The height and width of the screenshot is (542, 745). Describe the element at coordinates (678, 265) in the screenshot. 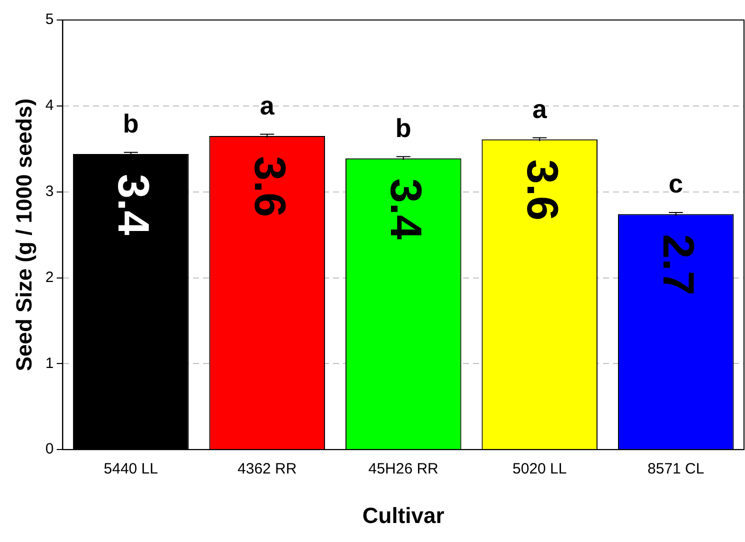

I see `data-label: 2.7` at that location.